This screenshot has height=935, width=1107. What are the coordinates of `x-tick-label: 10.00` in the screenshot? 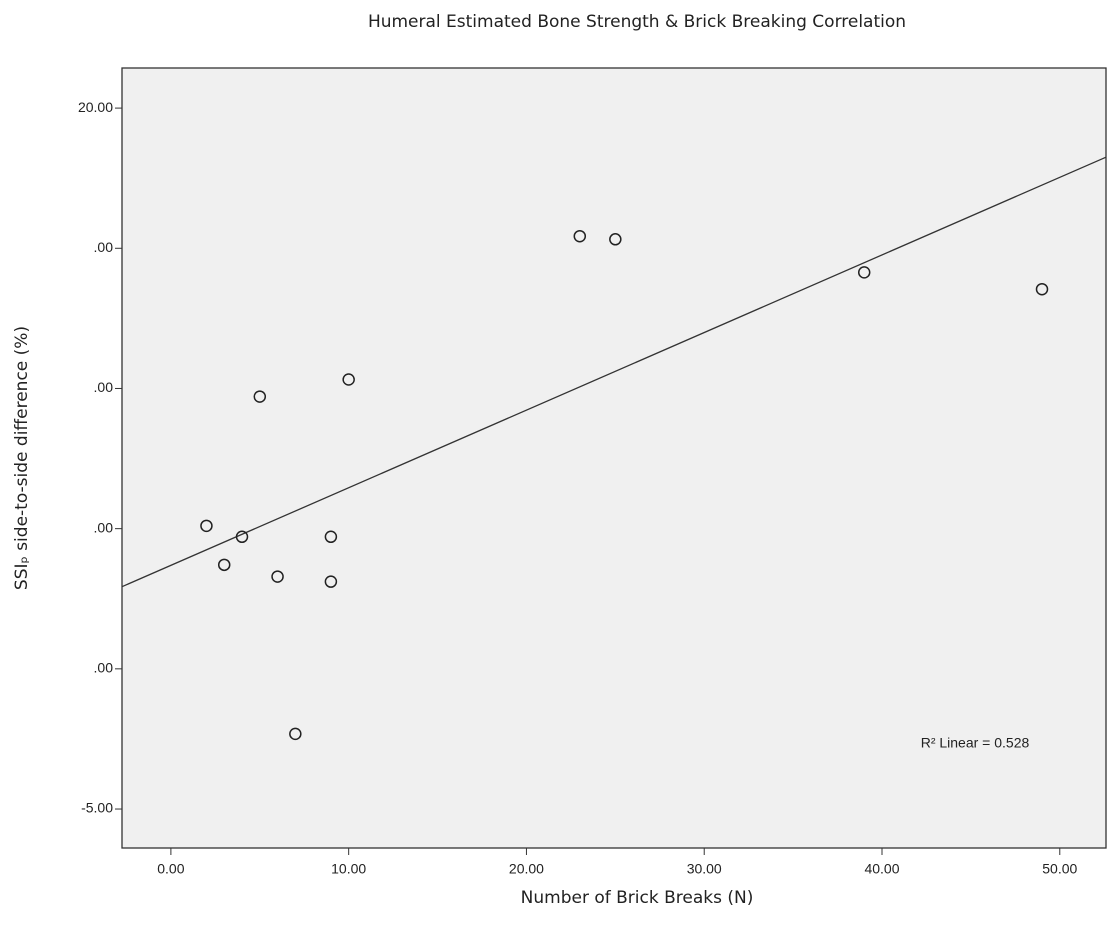 It's located at (348, 869).